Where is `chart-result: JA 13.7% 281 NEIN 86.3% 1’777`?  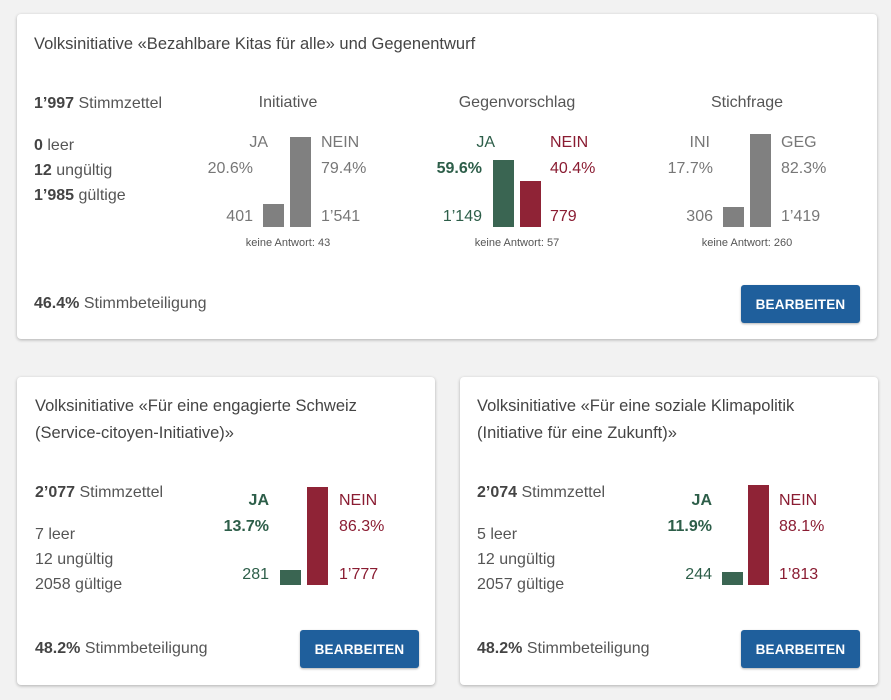
chart-result: JA 13.7% 281 NEIN 86.3% 1’777 is located at coordinates (302, 567).